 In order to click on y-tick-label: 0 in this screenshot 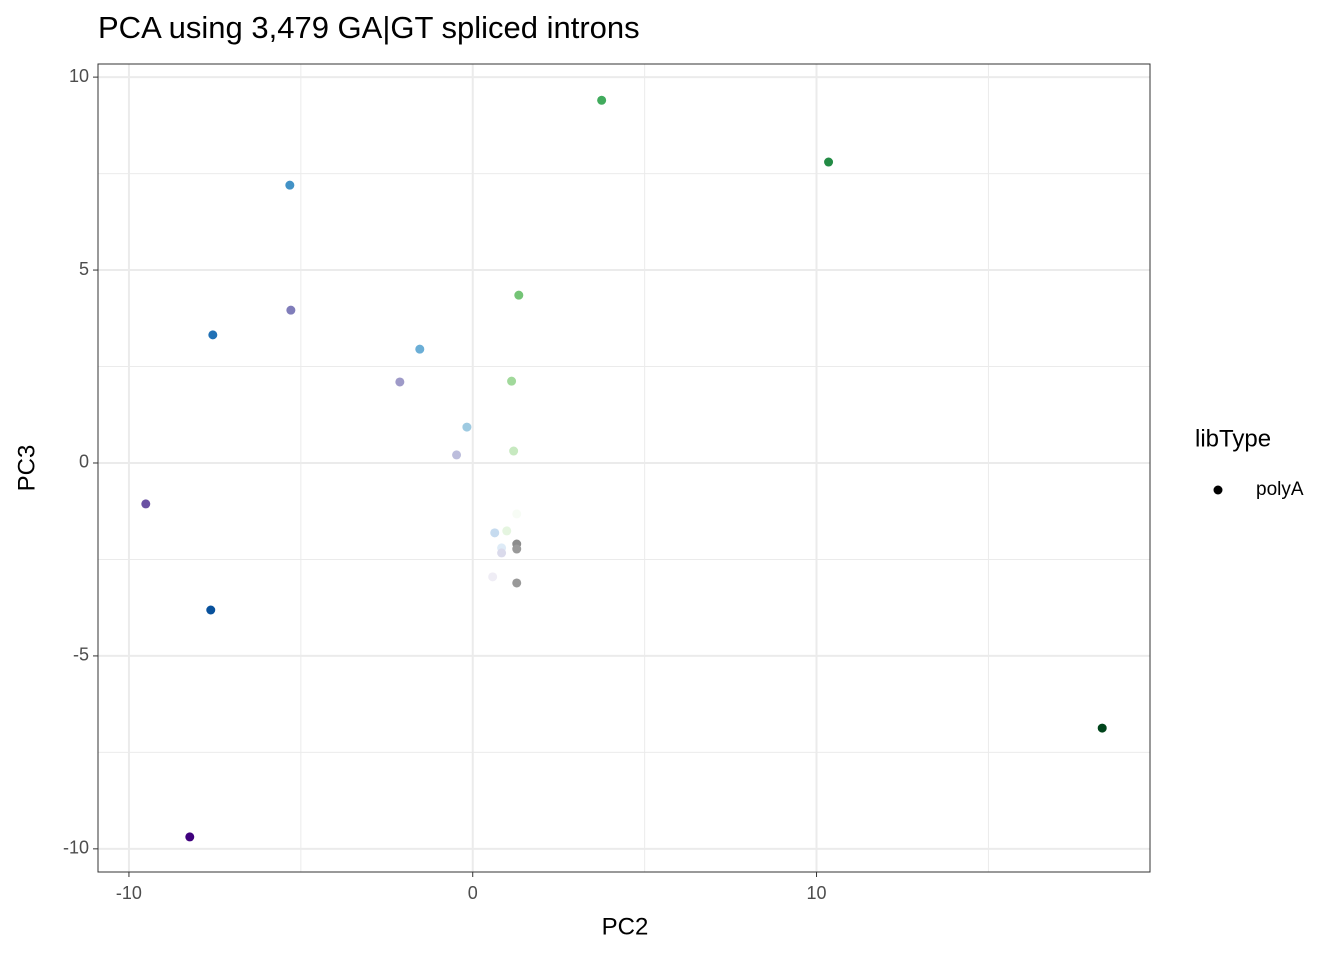, I will do `click(84, 462)`.